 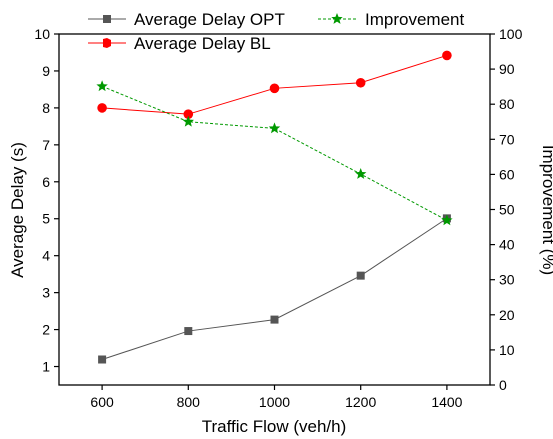 What do you see at coordinates (274, 402) in the screenshot?
I see `x-tick-label: 1000` at bounding box center [274, 402].